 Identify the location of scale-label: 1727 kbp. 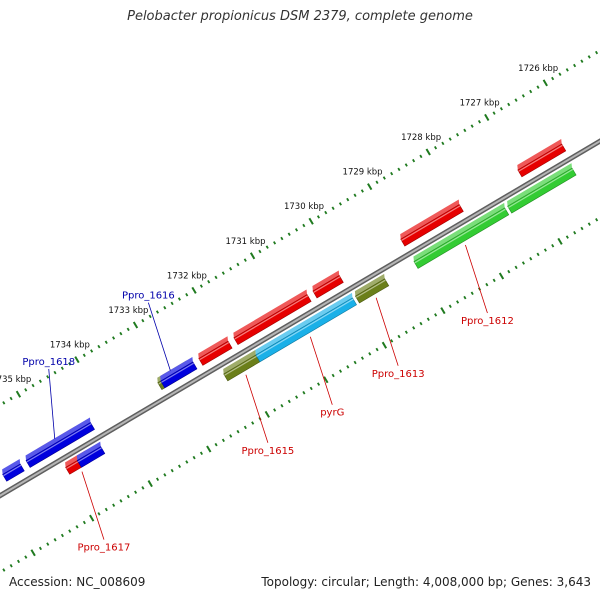
(480, 103).